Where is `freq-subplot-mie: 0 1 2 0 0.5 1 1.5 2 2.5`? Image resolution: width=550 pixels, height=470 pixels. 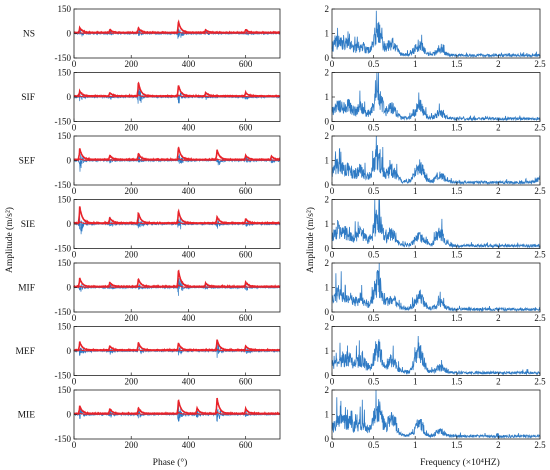 freq-subplot-mie: 0 1 2 0 0.5 1 1.5 2 2.5 is located at coordinates (436, 417).